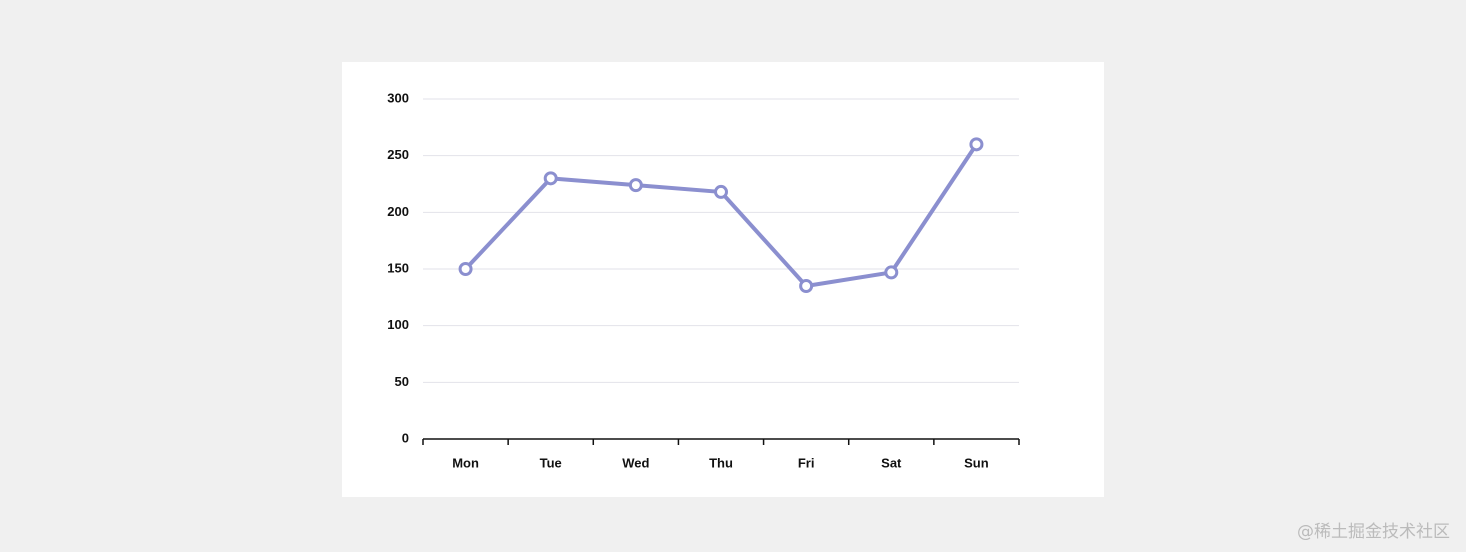  What do you see at coordinates (891, 462) in the screenshot?
I see `x-tick-label: Sat` at bounding box center [891, 462].